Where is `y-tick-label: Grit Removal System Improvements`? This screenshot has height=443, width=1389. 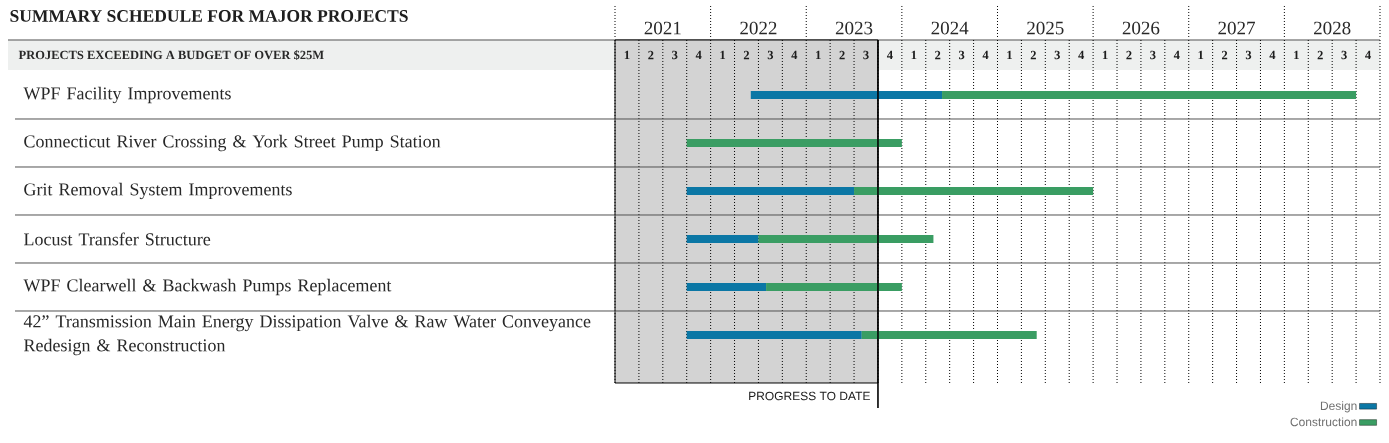 y-tick-label: Grit Removal System Improvements is located at coordinates (158, 191).